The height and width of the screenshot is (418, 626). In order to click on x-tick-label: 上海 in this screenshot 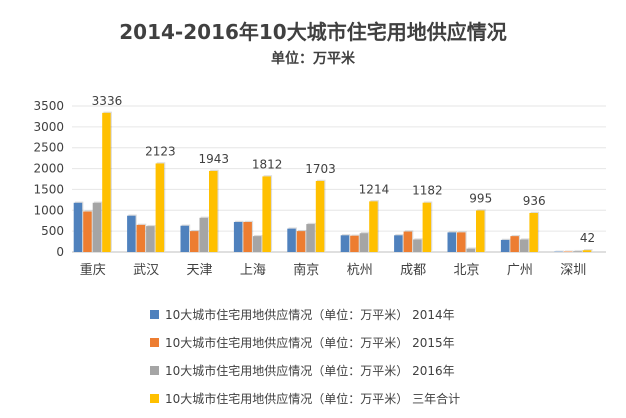, I will do `click(253, 270)`.